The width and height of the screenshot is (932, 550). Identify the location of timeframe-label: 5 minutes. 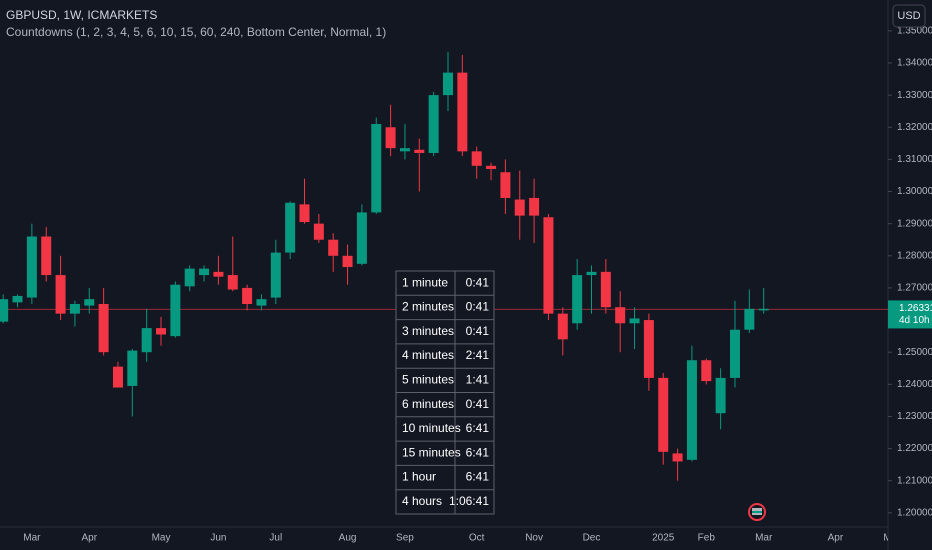
(428, 380).